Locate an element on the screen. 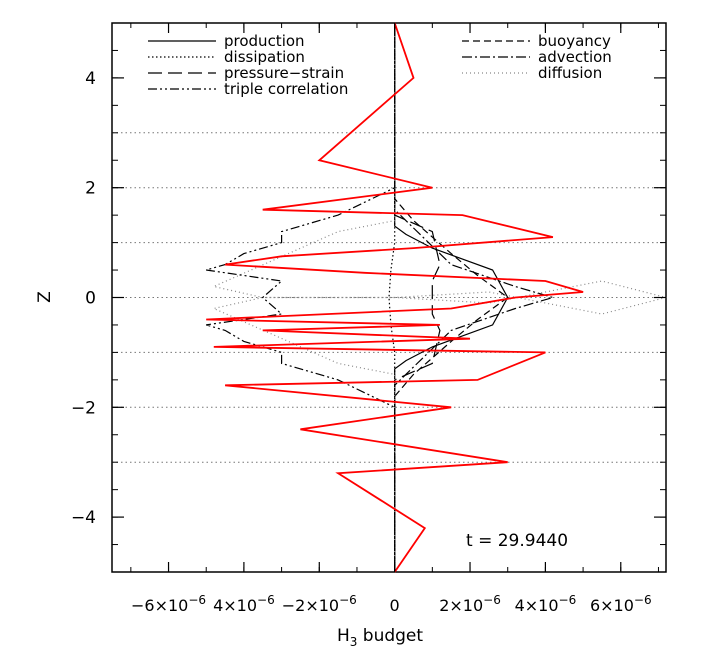 The width and height of the screenshot is (722, 649). legend-label-triple-correlation: triple correlation is located at coordinates (286, 89).